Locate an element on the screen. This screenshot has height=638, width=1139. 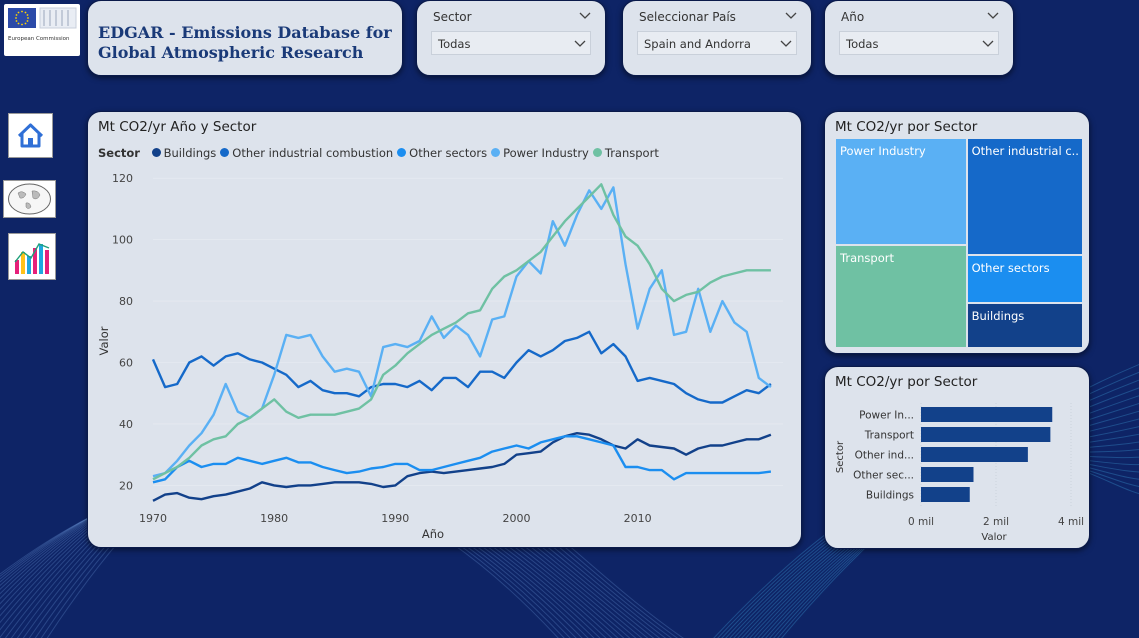
map-button is located at coordinates (29, 199).